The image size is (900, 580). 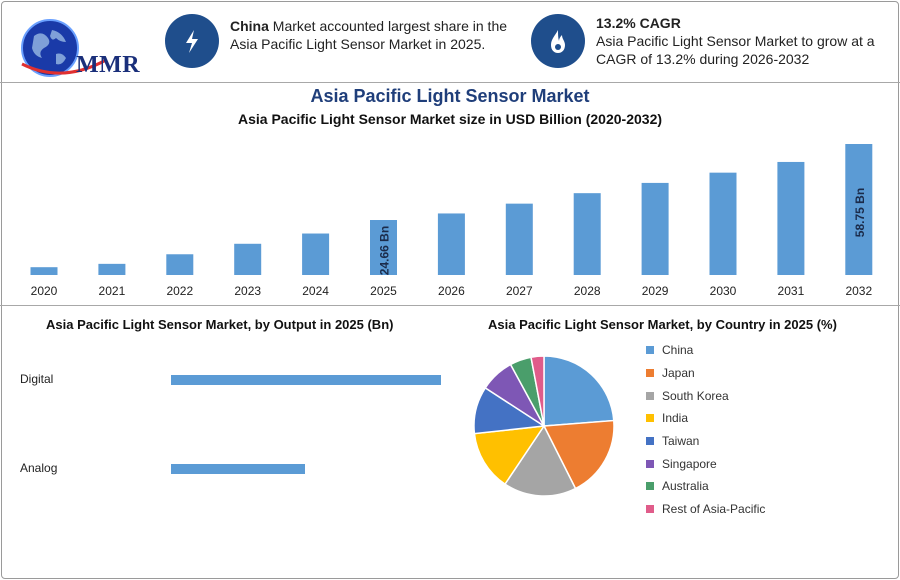 I want to click on bar-2026, so click(x=451, y=244).